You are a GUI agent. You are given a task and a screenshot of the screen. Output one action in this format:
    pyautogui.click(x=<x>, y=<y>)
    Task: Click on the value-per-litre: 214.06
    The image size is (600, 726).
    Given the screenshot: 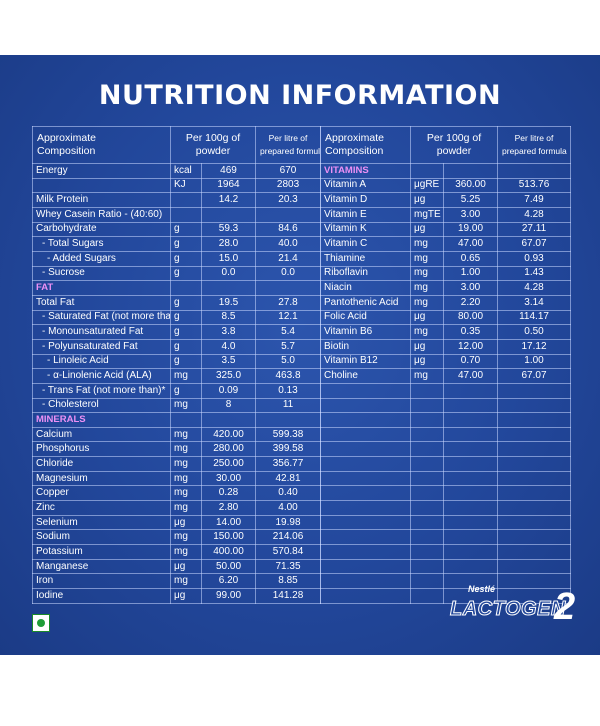 What is the action you would take?
    pyautogui.click(x=288, y=537)
    